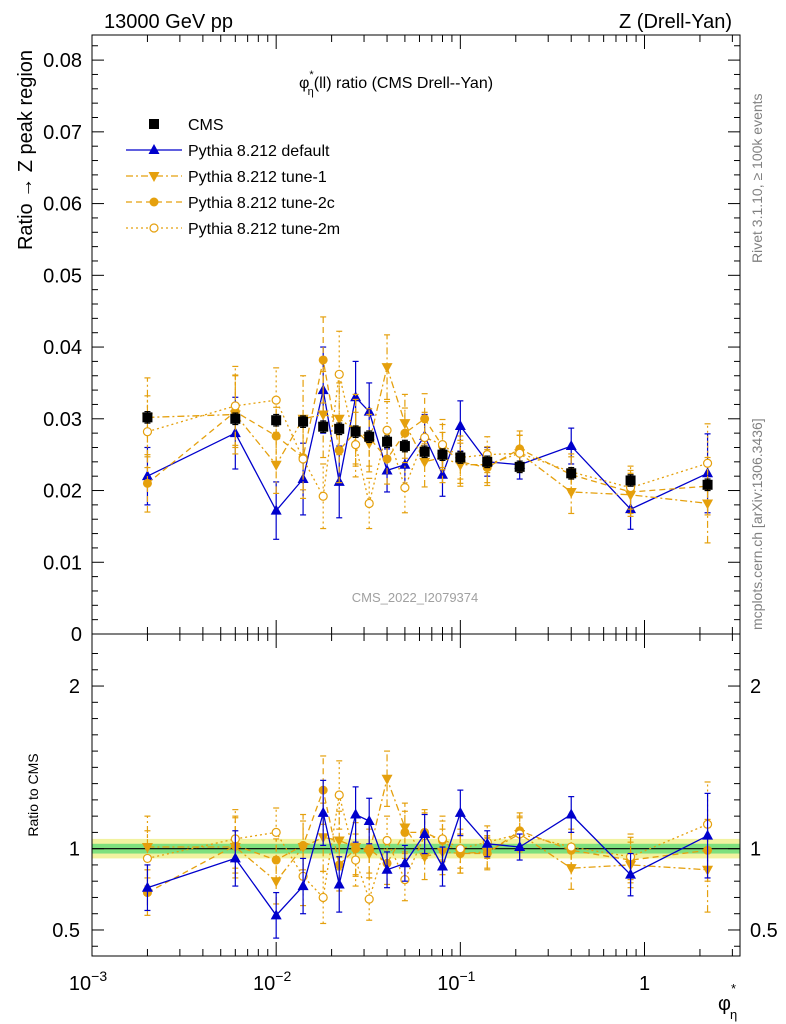 Image resolution: width=786 pixels, height=1024 pixels. I want to click on x-axis-symbol: φ, so click(724, 1004).